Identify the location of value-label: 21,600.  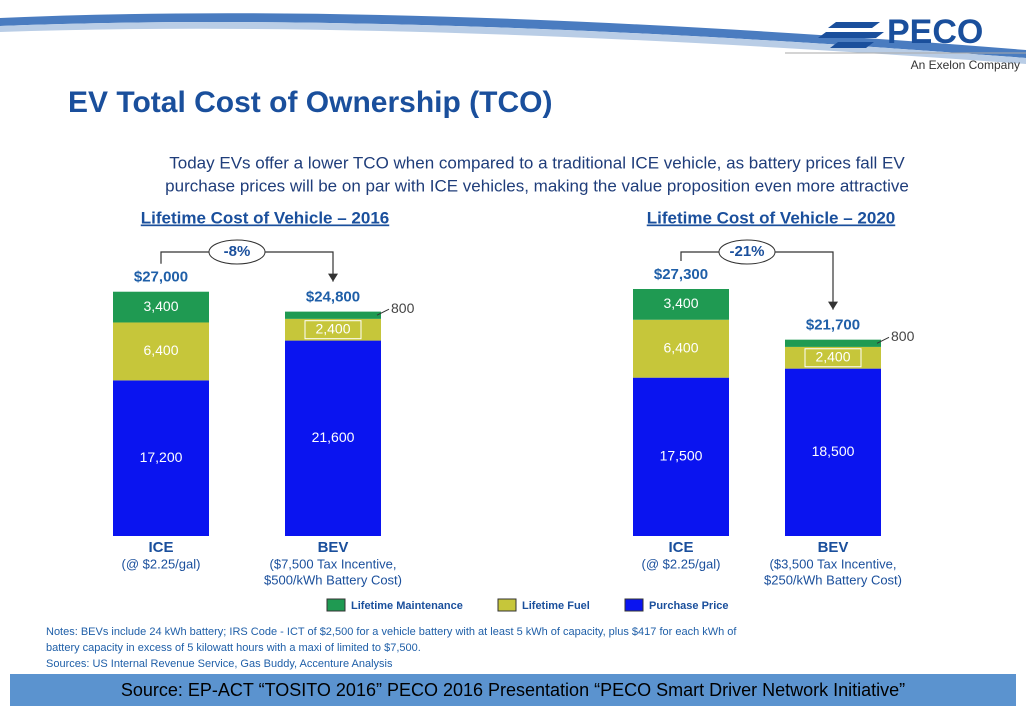
(333, 437).